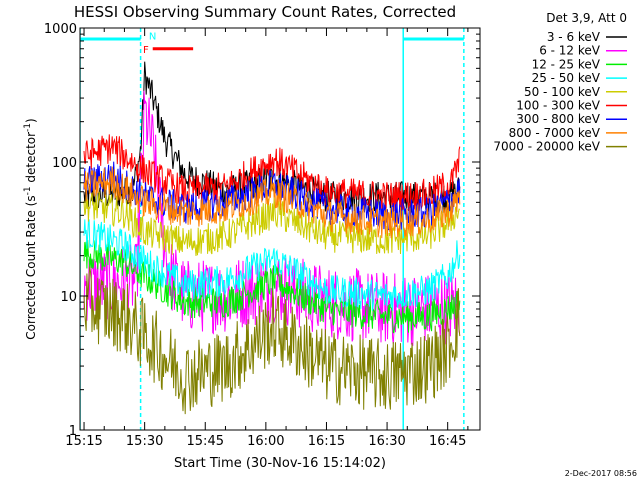 The height and width of the screenshot is (480, 640). What do you see at coordinates (31, 267) in the screenshot?
I see `y-axis-label-main: Corrected Count Rate (s` at bounding box center [31, 267].